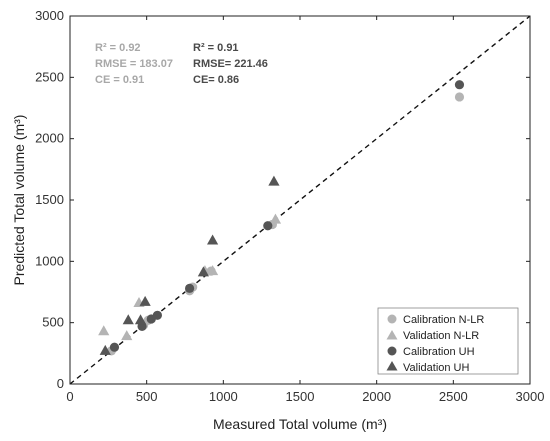  What do you see at coordinates (443, 320) in the screenshot?
I see `legend-label-calibration-n-lr: Calibration N-LR` at bounding box center [443, 320].